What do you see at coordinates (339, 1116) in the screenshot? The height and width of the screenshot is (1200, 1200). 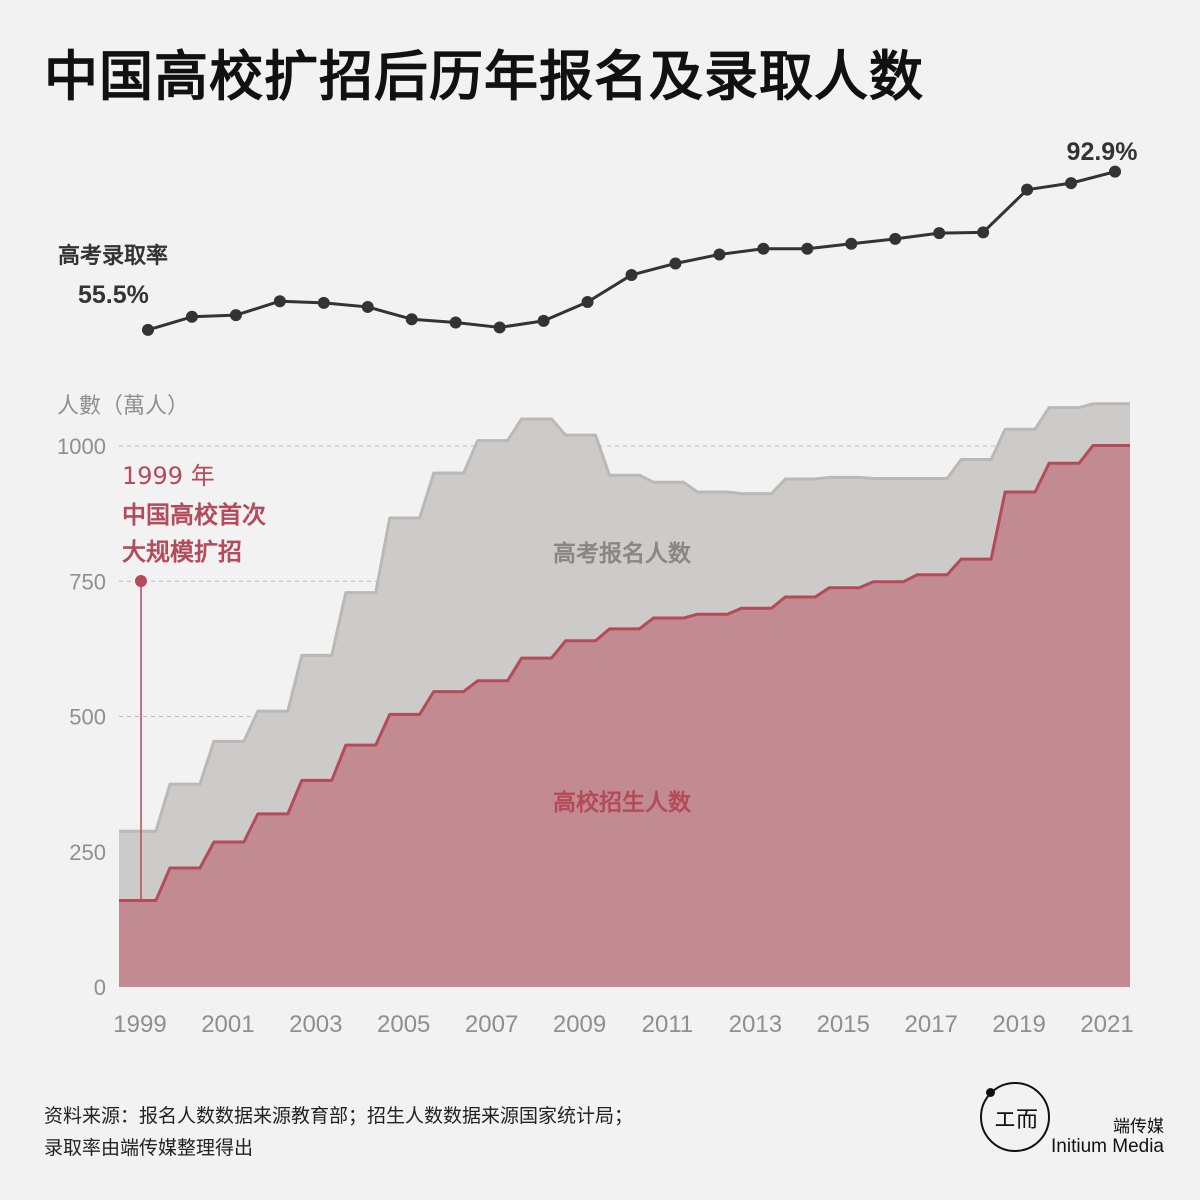 I see `source-line-1: 资料来源：报名人数数据来源教育部；招生人数数据来源国家统计局；` at bounding box center [339, 1116].